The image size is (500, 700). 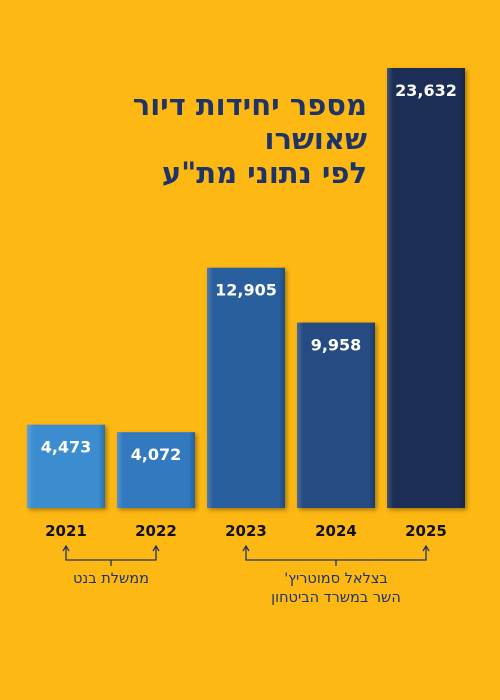 What do you see at coordinates (156, 531) in the screenshot?
I see `x-tick-label-2022: 2022` at bounding box center [156, 531].